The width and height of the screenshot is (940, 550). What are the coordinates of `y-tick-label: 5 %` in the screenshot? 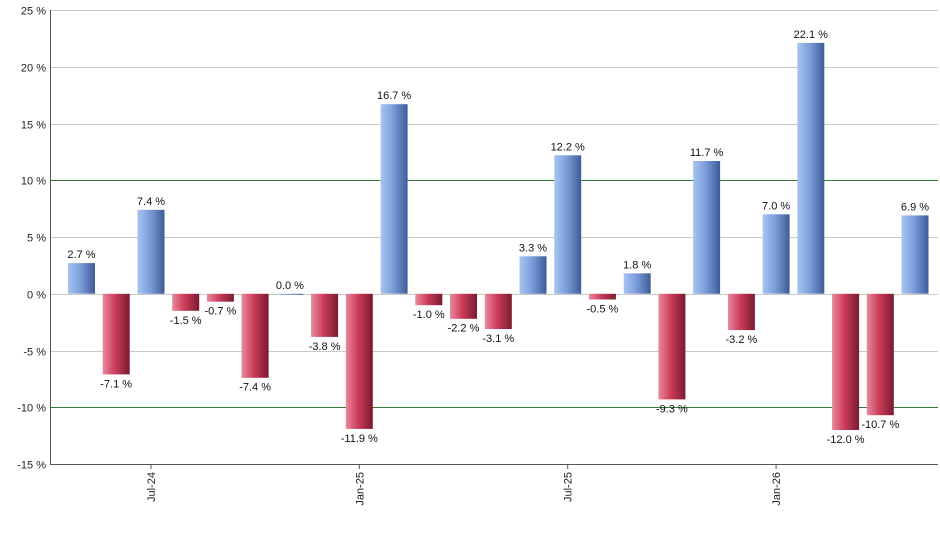 It's located at (36, 239).